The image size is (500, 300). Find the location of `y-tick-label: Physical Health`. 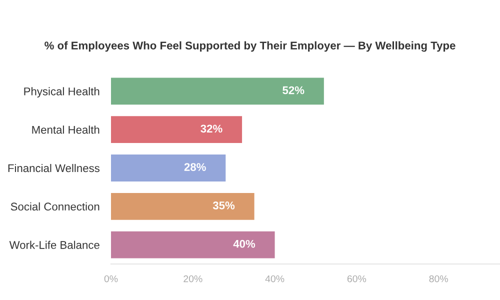

y-tick-label: Physical Health is located at coordinates (62, 92).